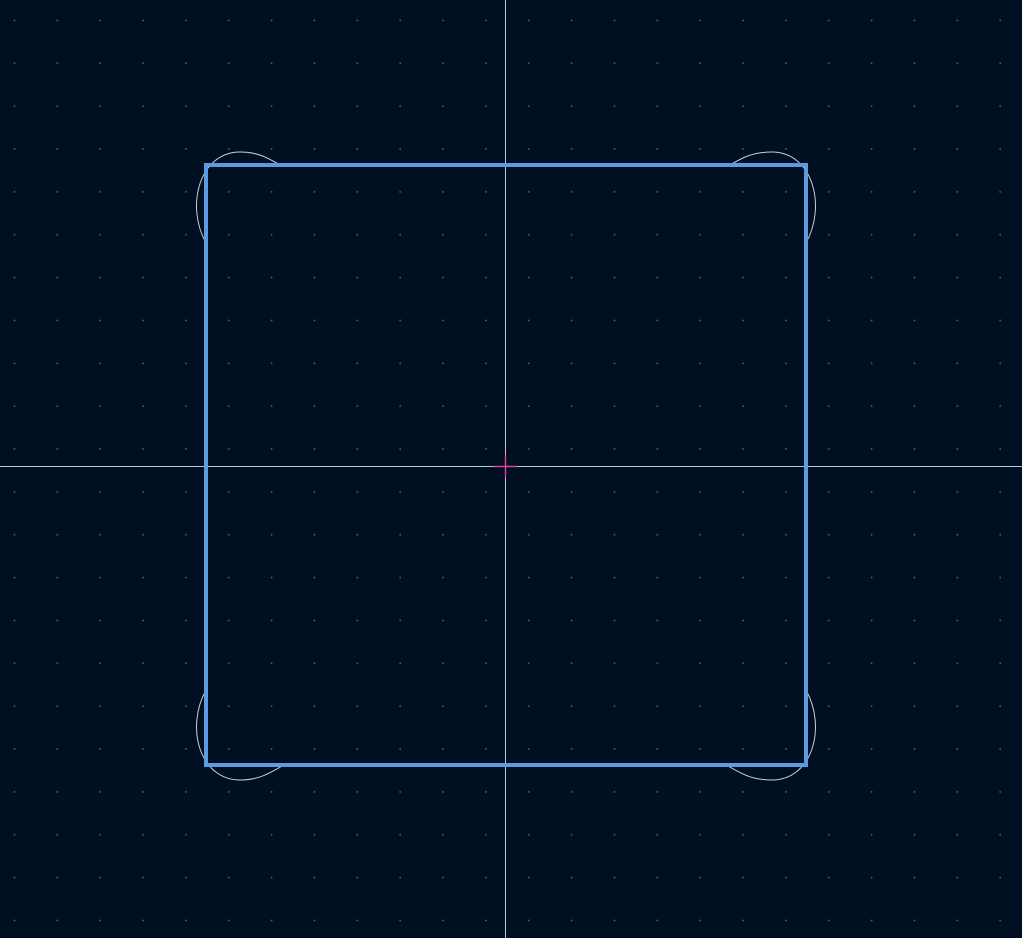  Describe the element at coordinates (772, 197) in the screenshot. I see `fillet-top-right` at that location.